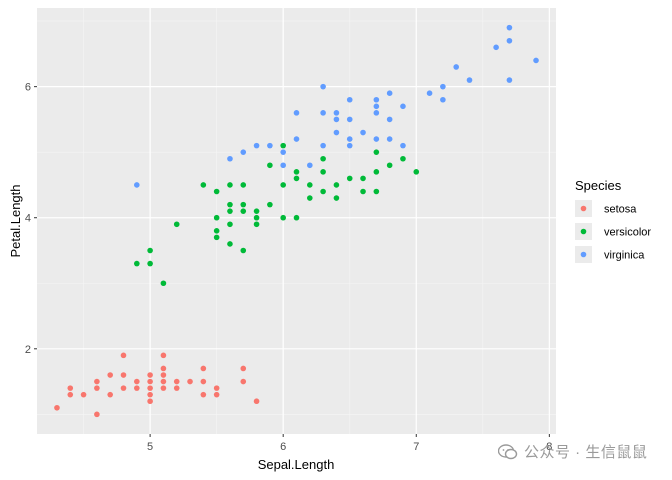  Describe the element at coordinates (28, 88) in the screenshot. I see `y-tick-label: 6` at that location.